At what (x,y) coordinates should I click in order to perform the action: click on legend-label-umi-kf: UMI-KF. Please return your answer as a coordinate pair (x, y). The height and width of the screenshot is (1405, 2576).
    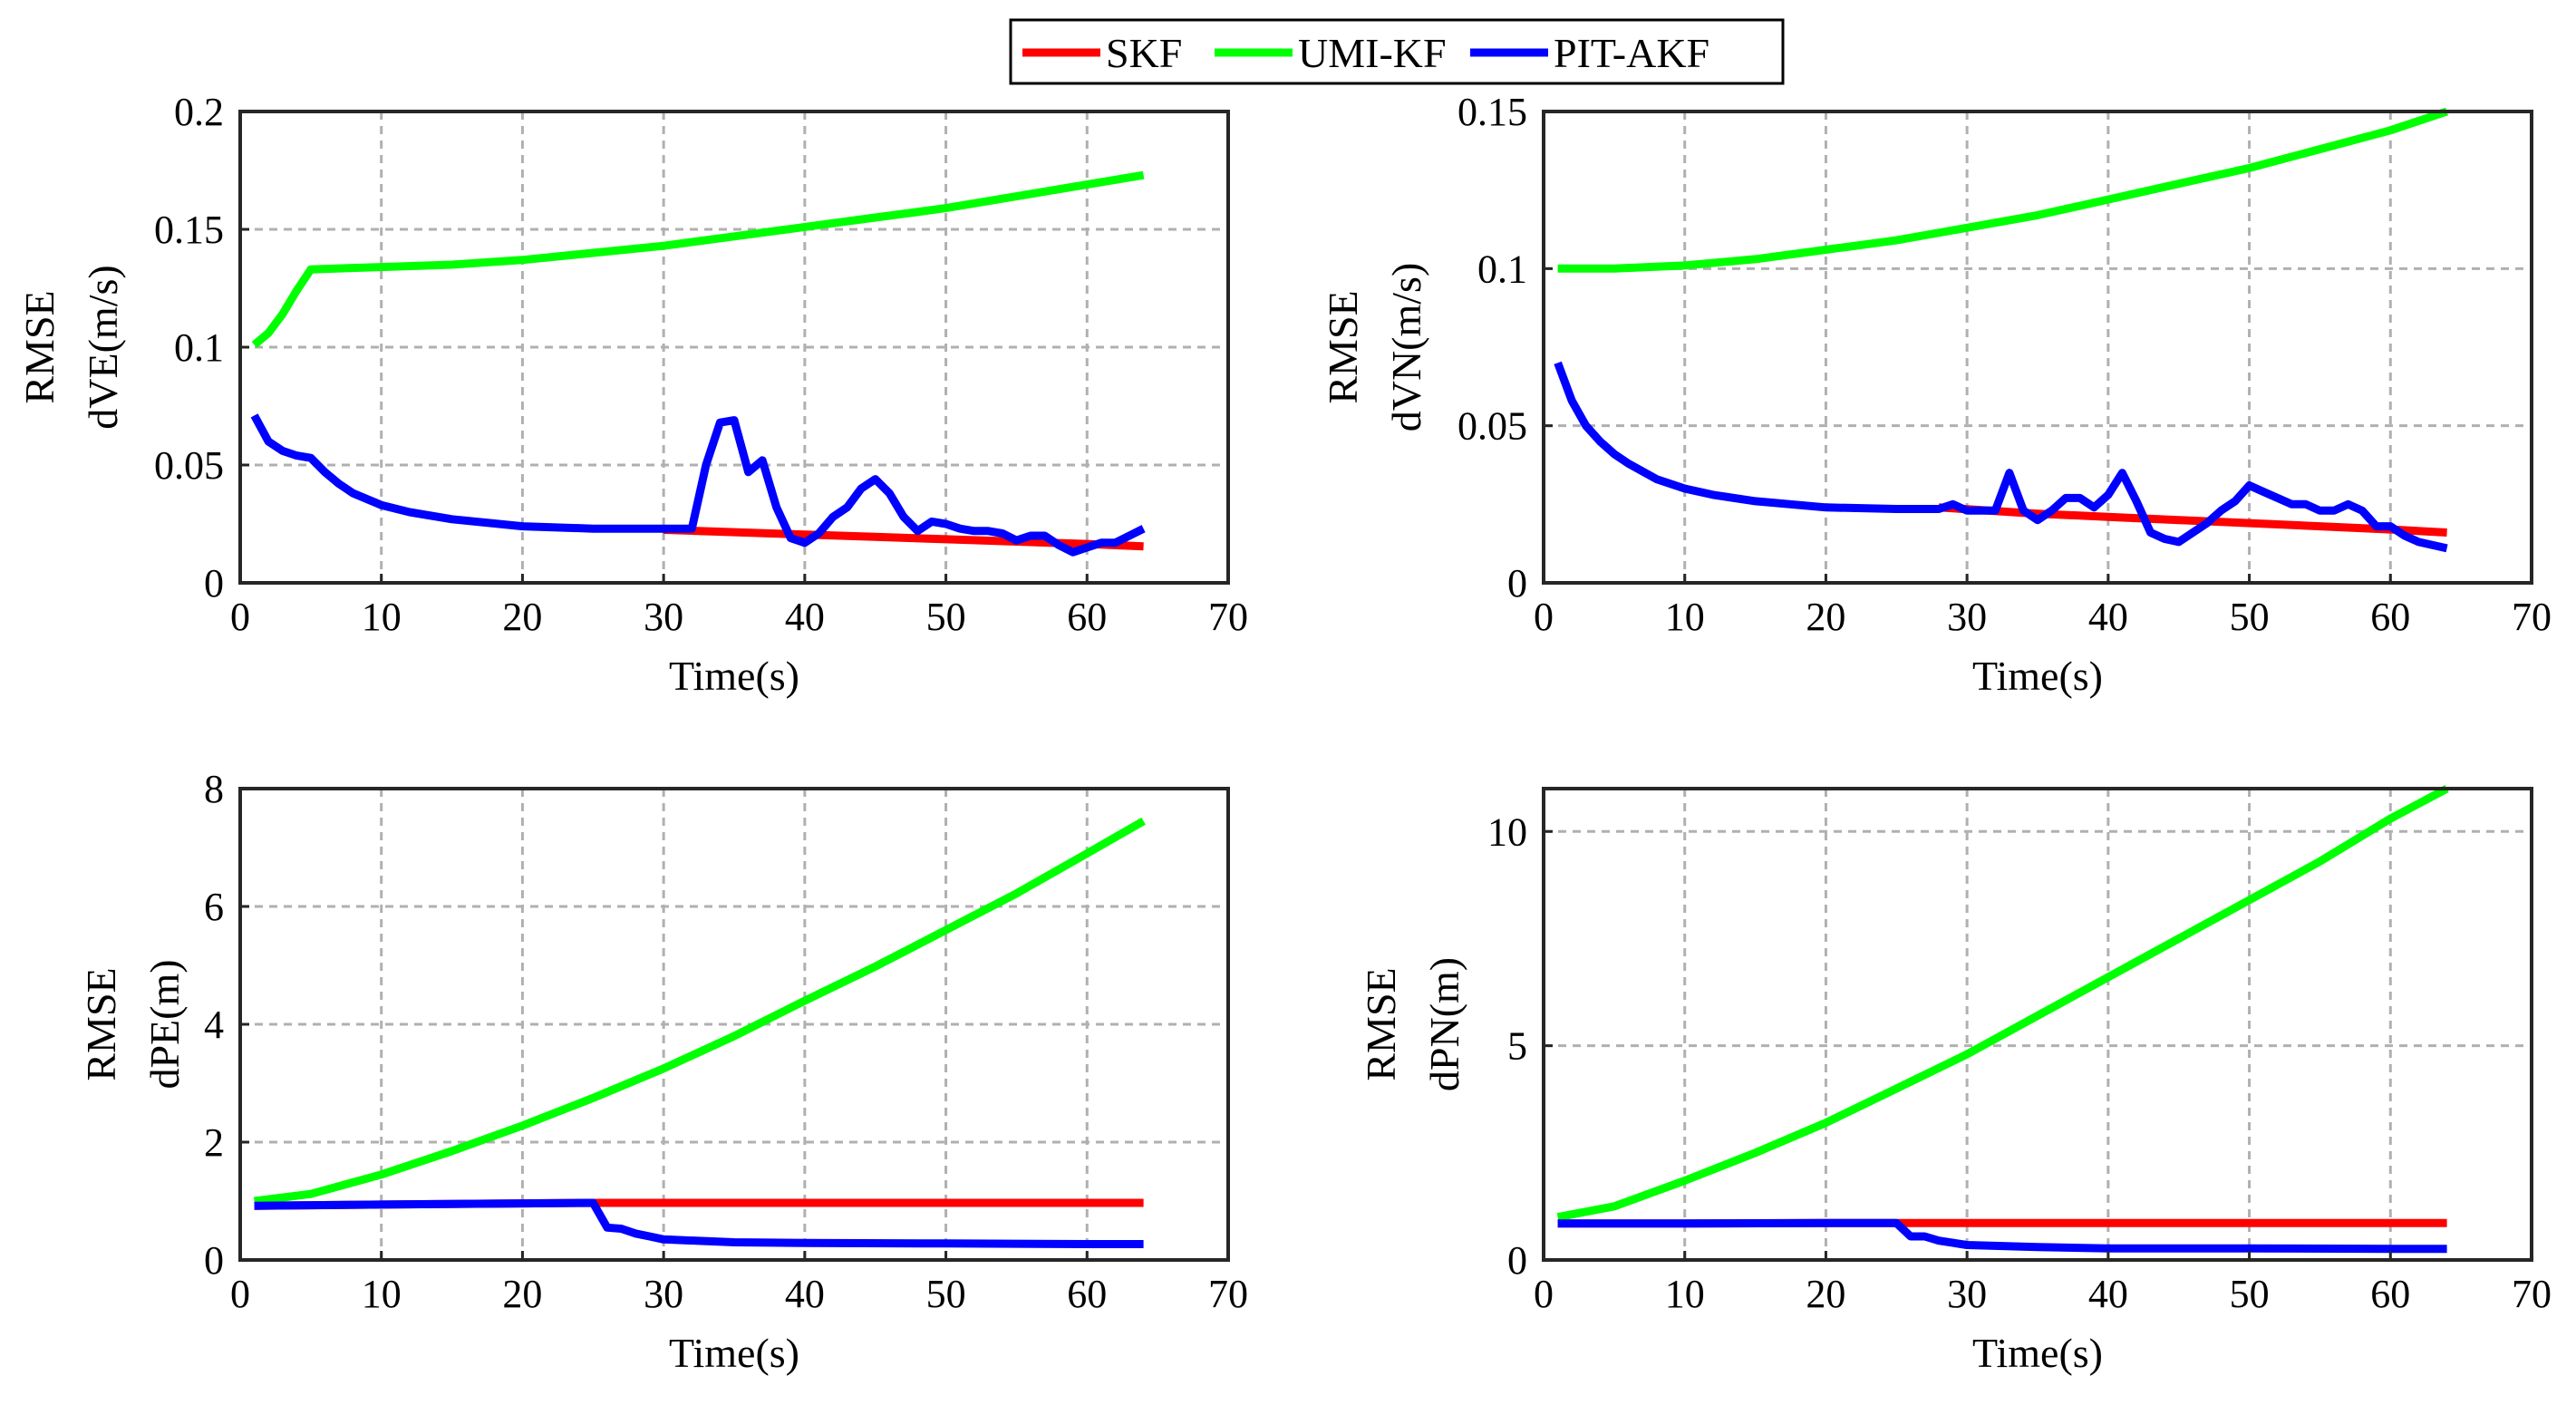
    Looking at the image, I should click on (1372, 53).